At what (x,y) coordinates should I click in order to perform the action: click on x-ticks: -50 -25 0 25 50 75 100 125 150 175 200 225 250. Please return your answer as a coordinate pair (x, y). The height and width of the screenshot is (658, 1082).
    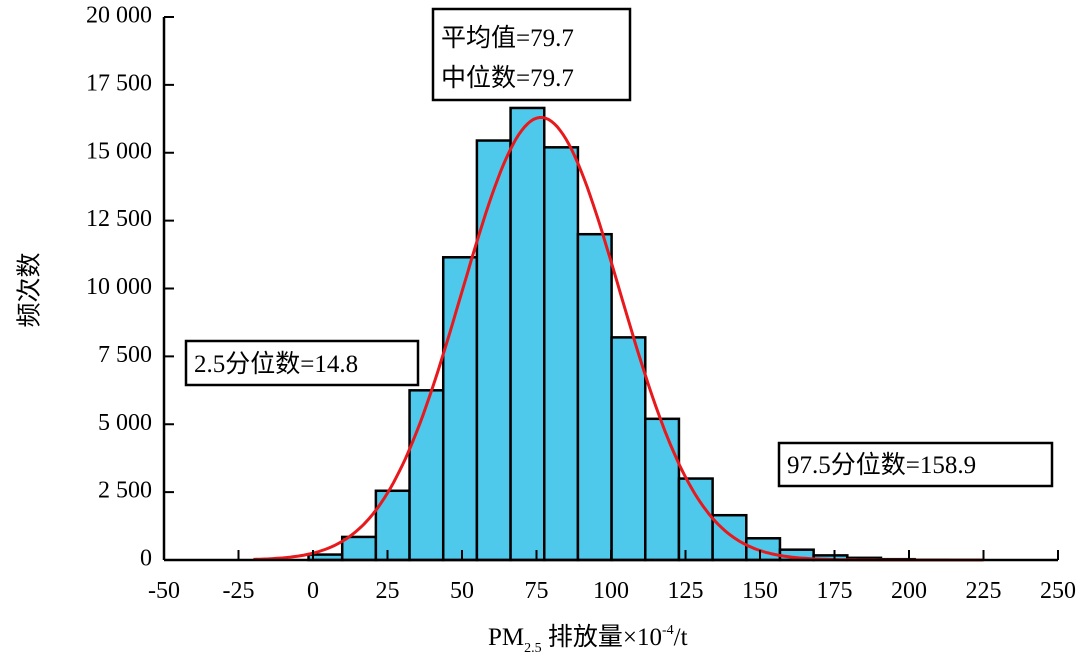
    Looking at the image, I should click on (612, 577).